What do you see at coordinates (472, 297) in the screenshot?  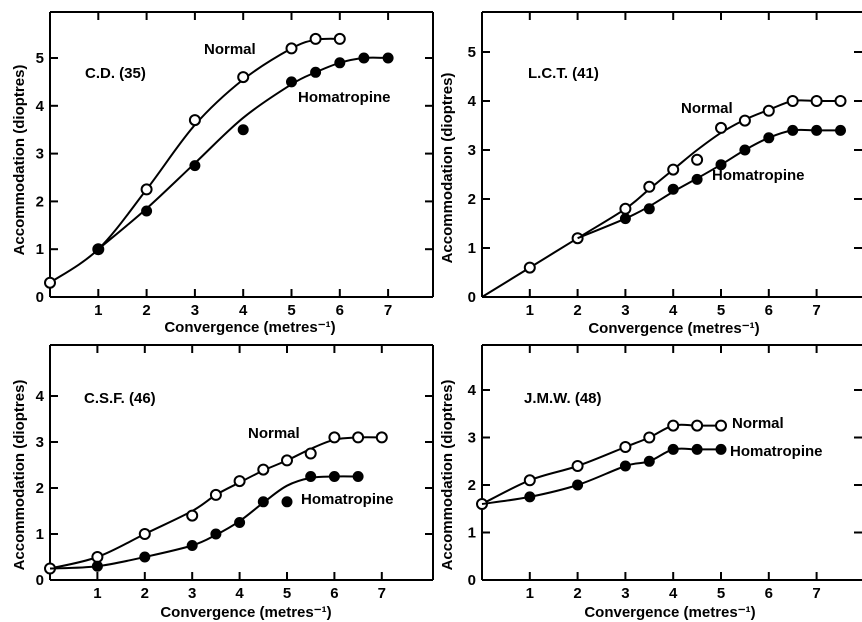 I see `y-tick-label-lct: 0` at bounding box center [472, 297].